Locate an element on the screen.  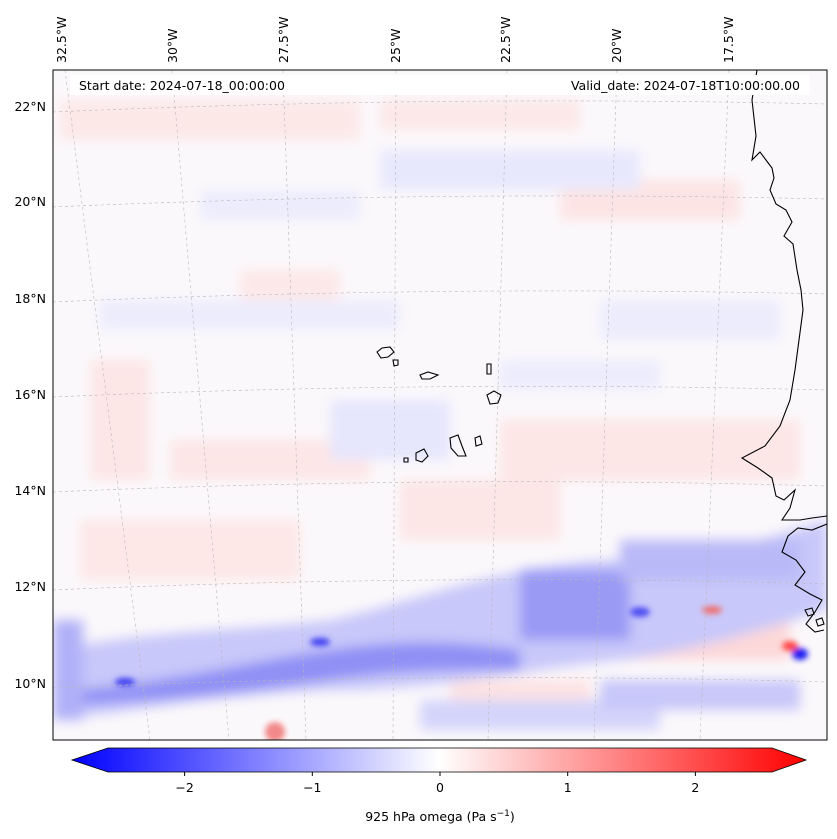
africa-coast-south is located at coordinates (804, 578).